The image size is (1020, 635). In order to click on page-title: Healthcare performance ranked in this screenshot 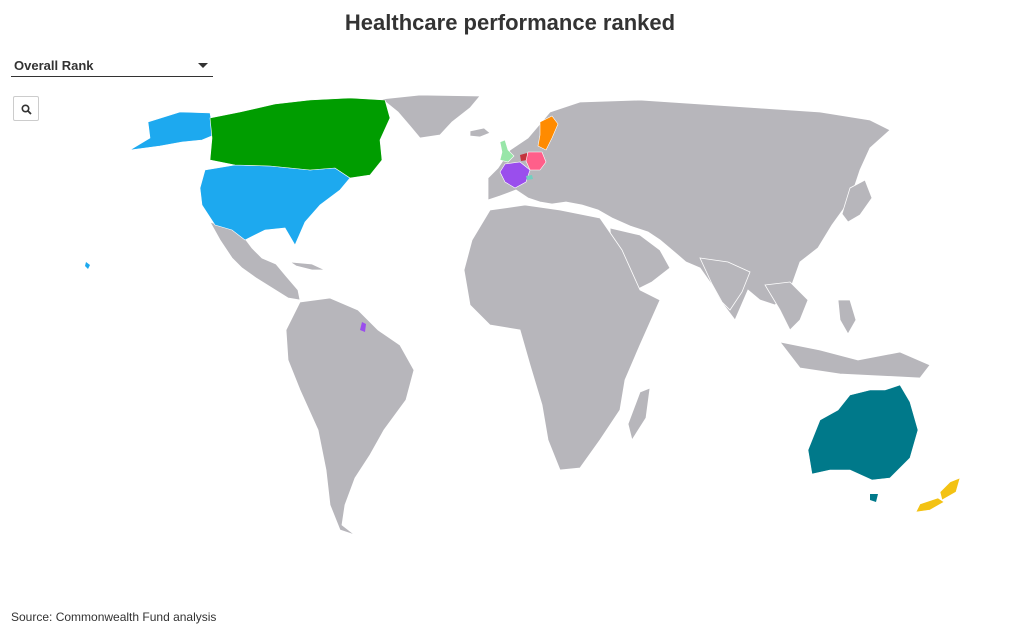, I will do `click(510, 22)`.